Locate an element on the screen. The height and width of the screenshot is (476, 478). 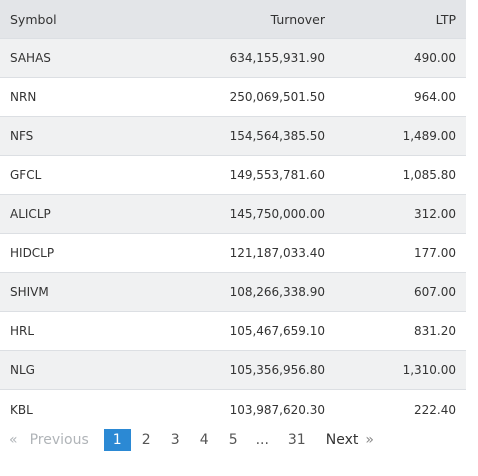
page-link-4: 4 is located at coordinates (204, 440).